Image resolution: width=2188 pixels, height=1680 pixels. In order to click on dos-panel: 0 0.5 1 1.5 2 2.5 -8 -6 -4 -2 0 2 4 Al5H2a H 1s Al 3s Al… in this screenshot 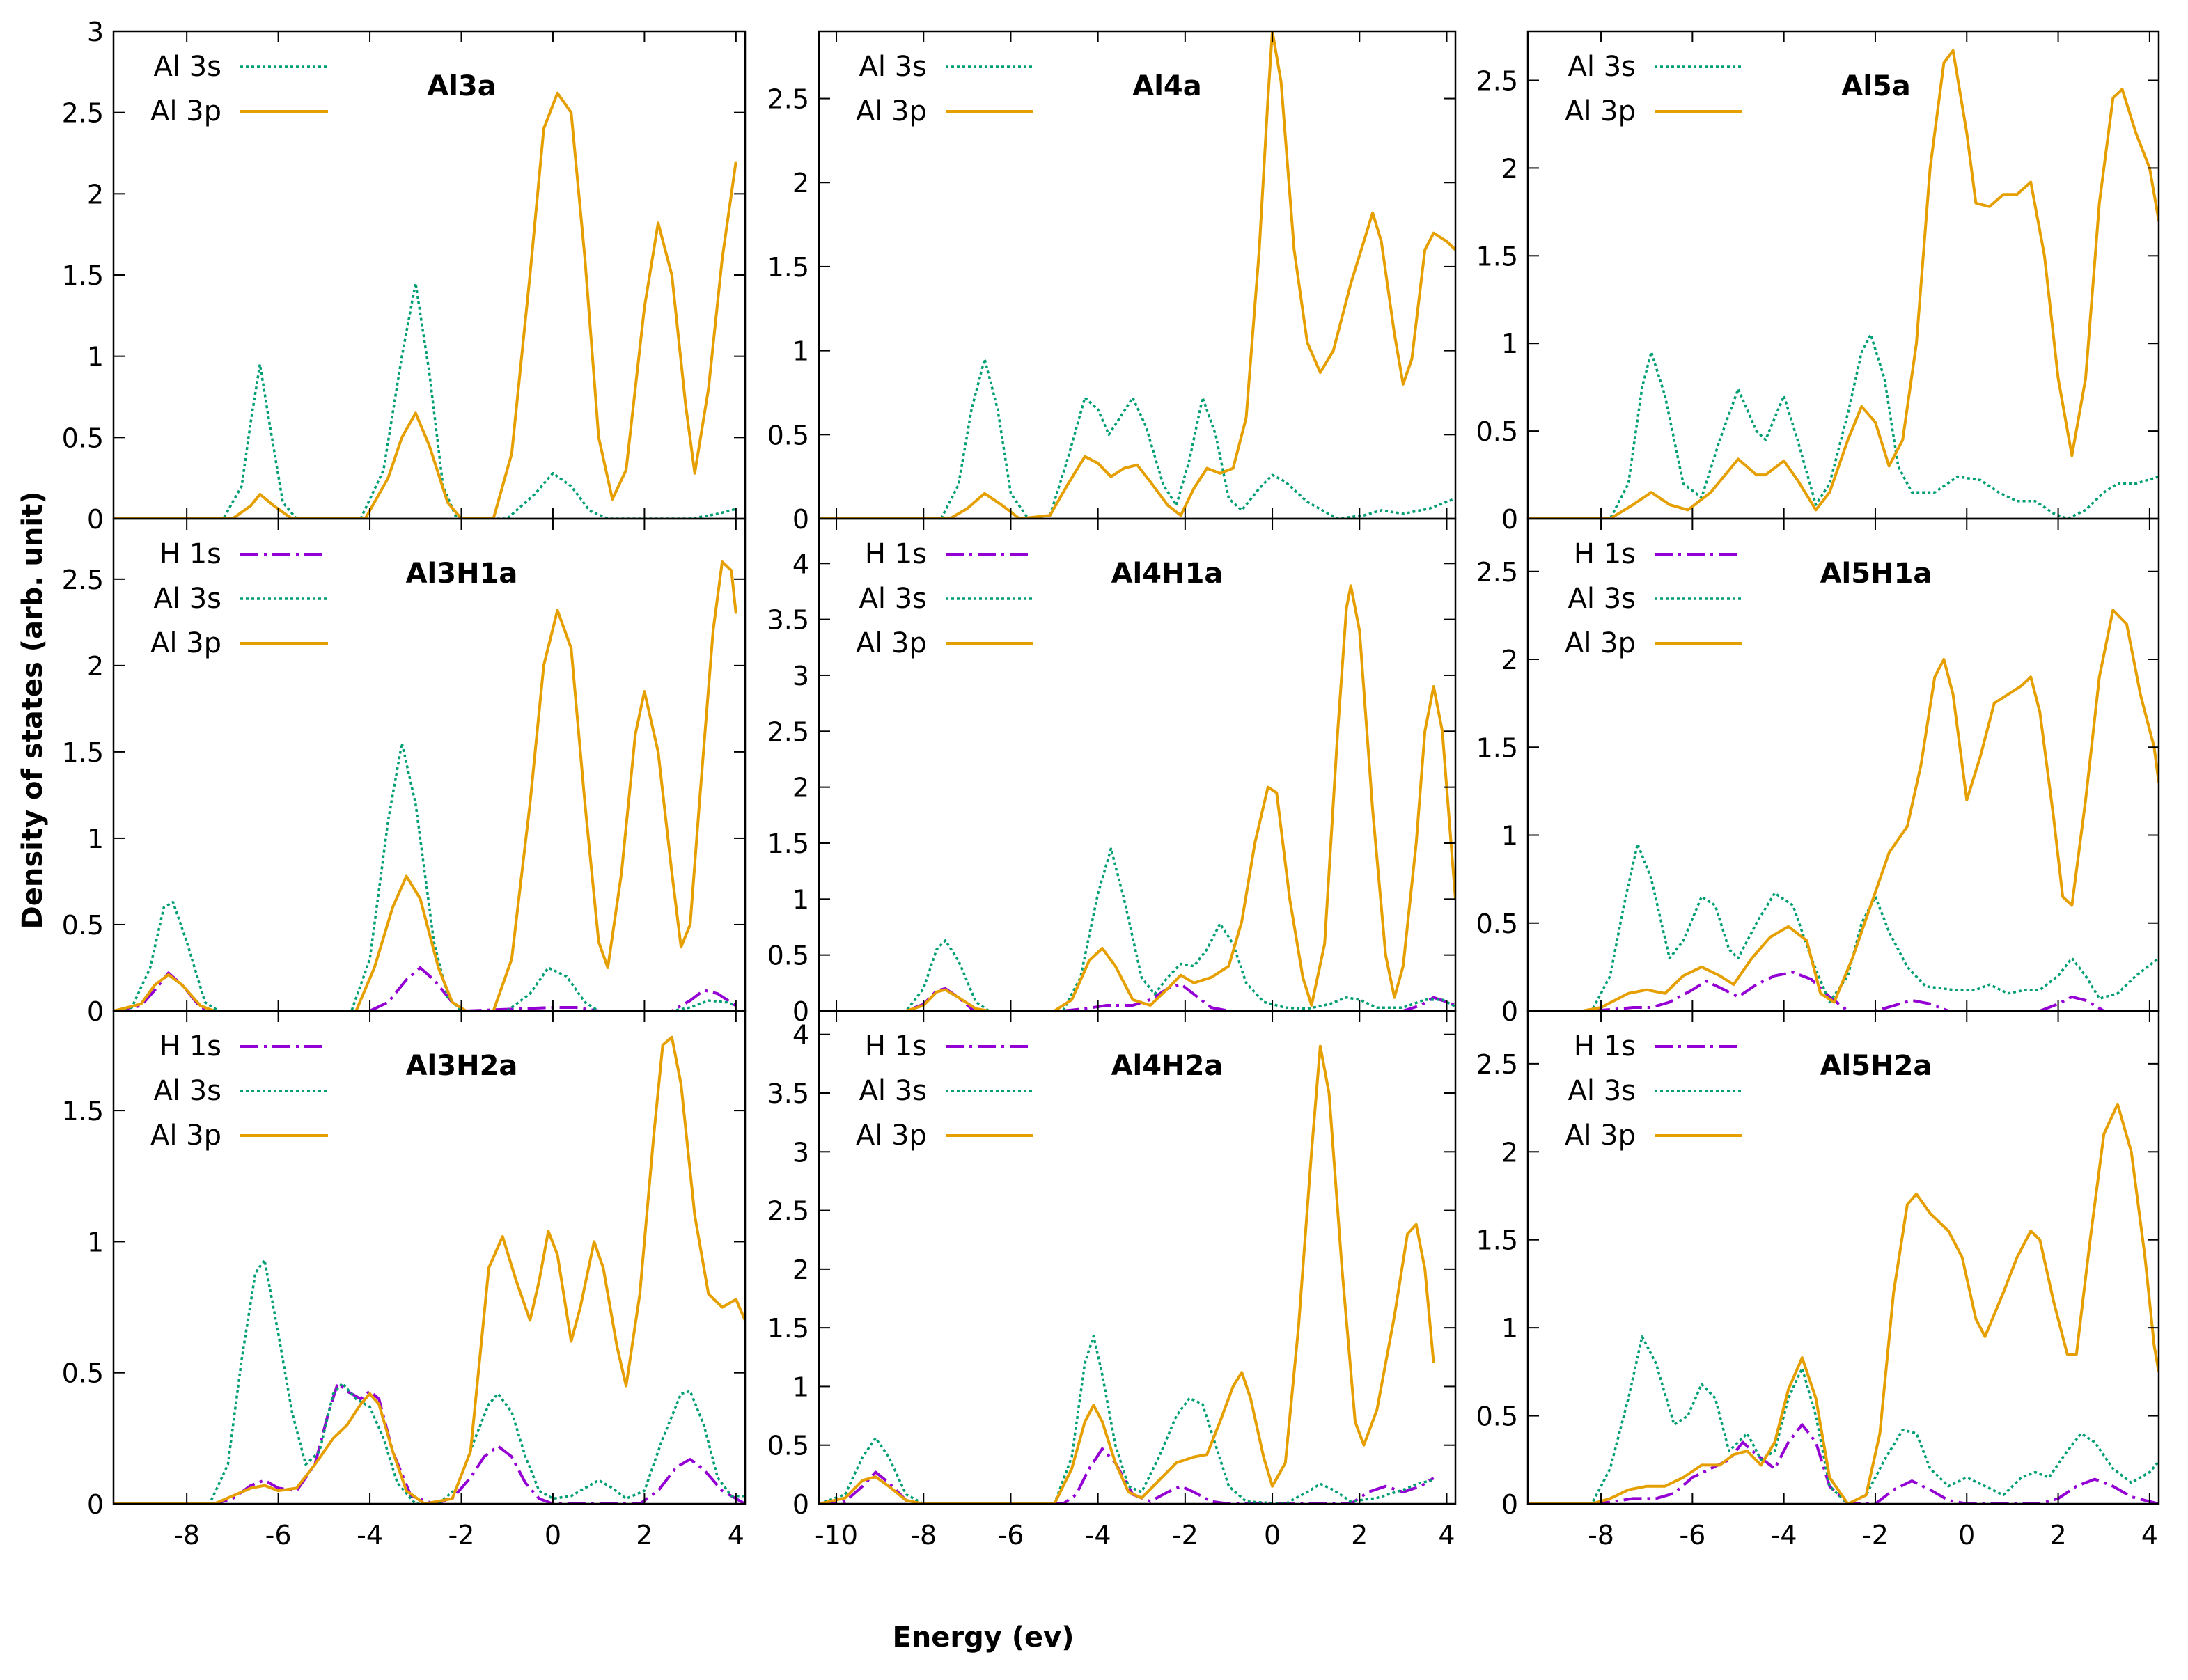, I will do `click(1818, 1280)`.